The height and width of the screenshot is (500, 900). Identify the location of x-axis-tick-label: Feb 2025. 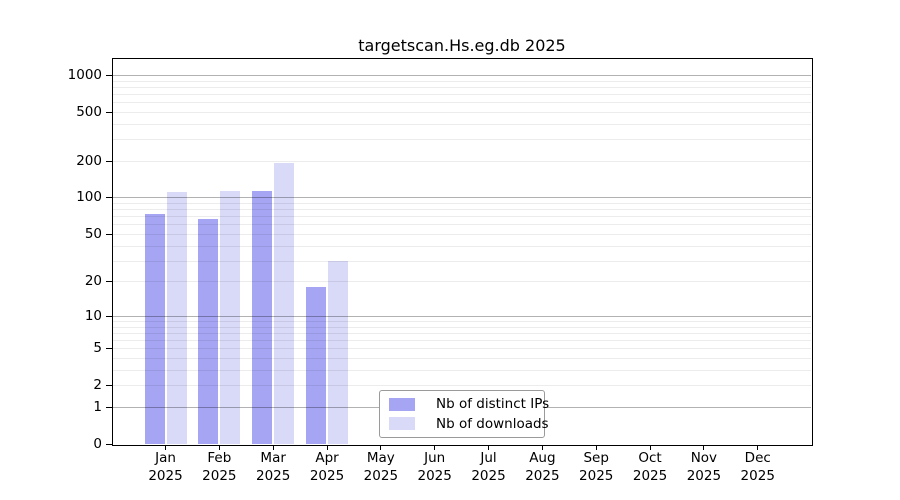
(219, 467).